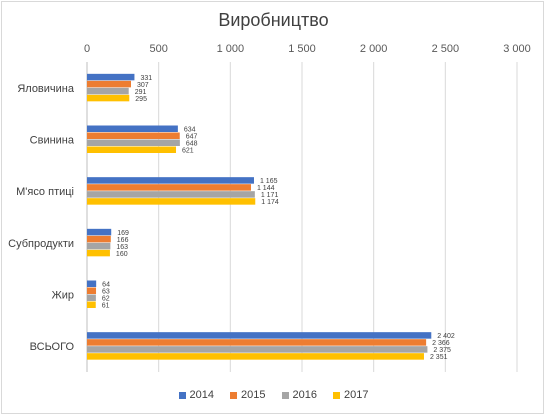  Describe the element at coordinates (52, 141) in the screenshot. I see `category-label: Свинина` at that location.